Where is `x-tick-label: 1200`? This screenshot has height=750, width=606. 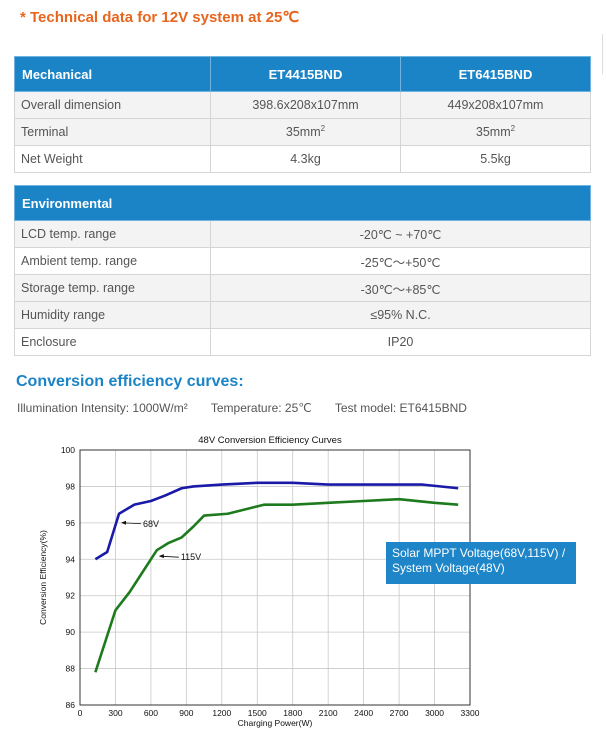 x-tick-label: 1200 is located at coordinates (221, 713).